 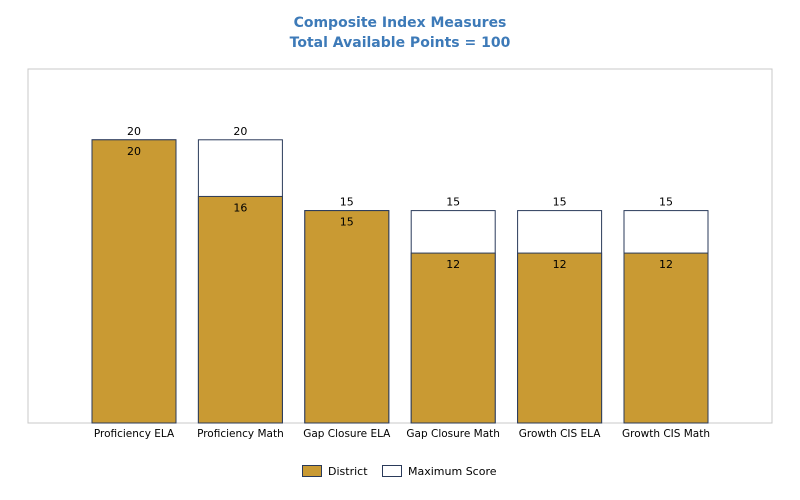 I want to click on label-maximum-score-gap-closure-math: 15, so click(x=453, y=202).